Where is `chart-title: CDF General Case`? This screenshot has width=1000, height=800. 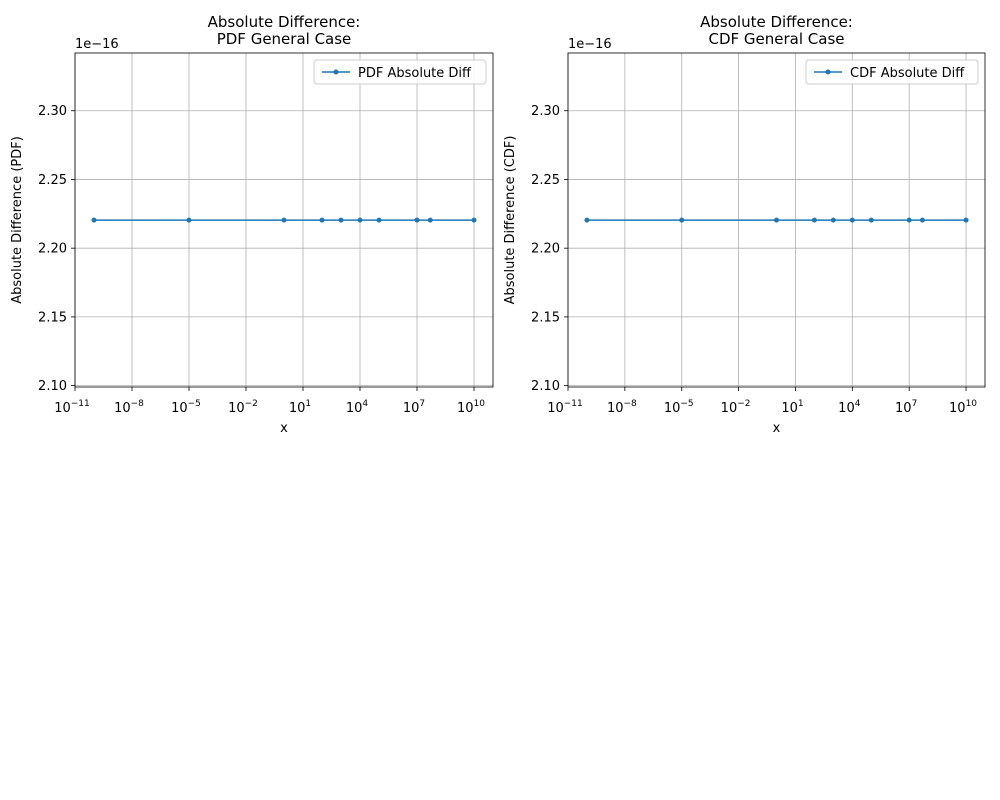
chart-title: CDF General Case is located at coordinates (776, 39).